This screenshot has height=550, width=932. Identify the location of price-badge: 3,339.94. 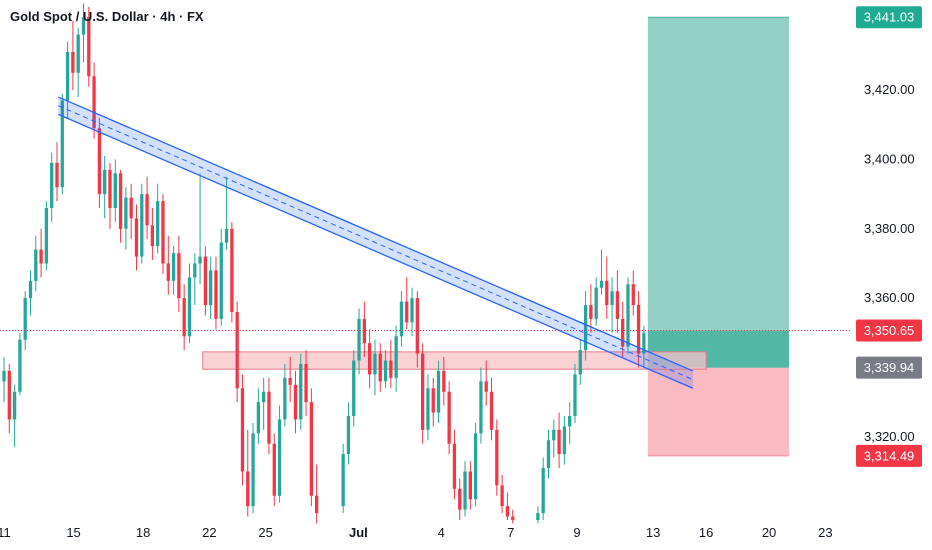
(889, 367).